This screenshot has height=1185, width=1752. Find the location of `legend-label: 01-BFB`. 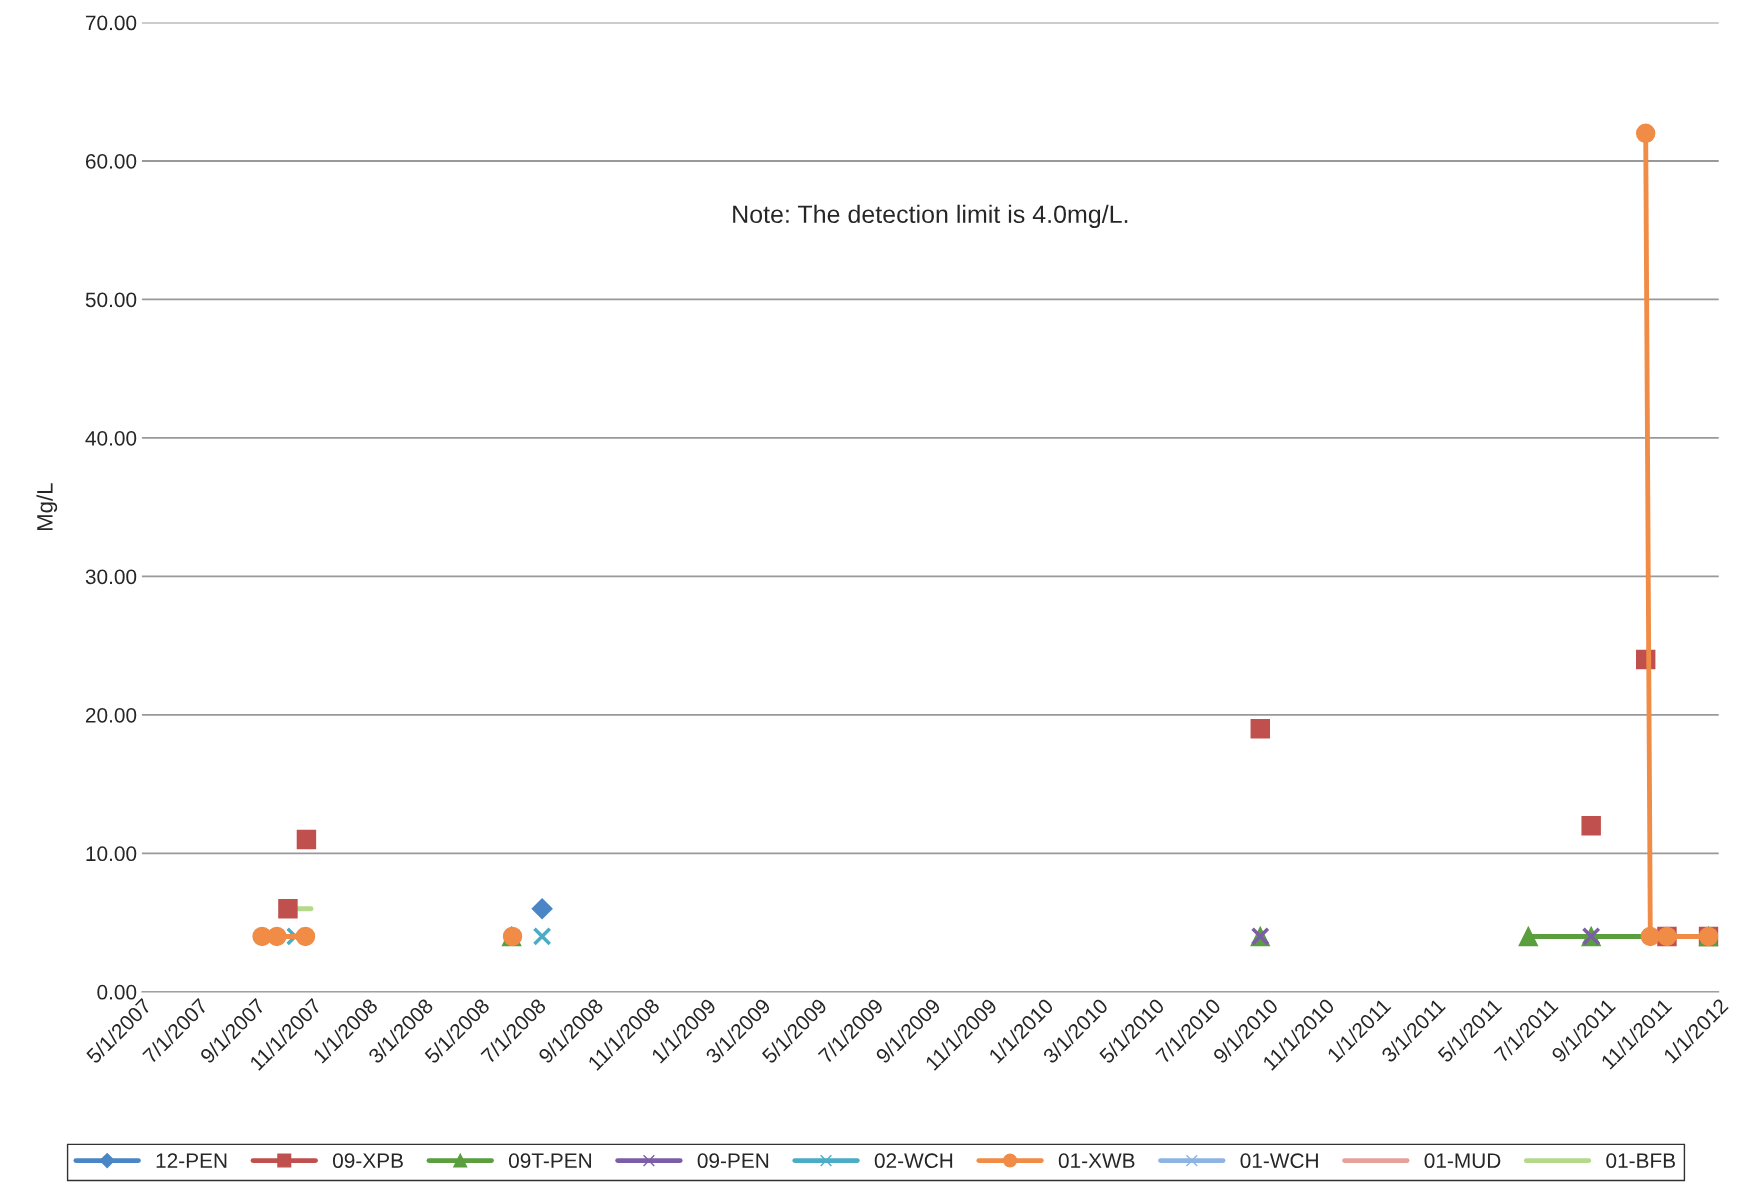

legend-label: 01-BFB is located at coordinates (1640, 1161).